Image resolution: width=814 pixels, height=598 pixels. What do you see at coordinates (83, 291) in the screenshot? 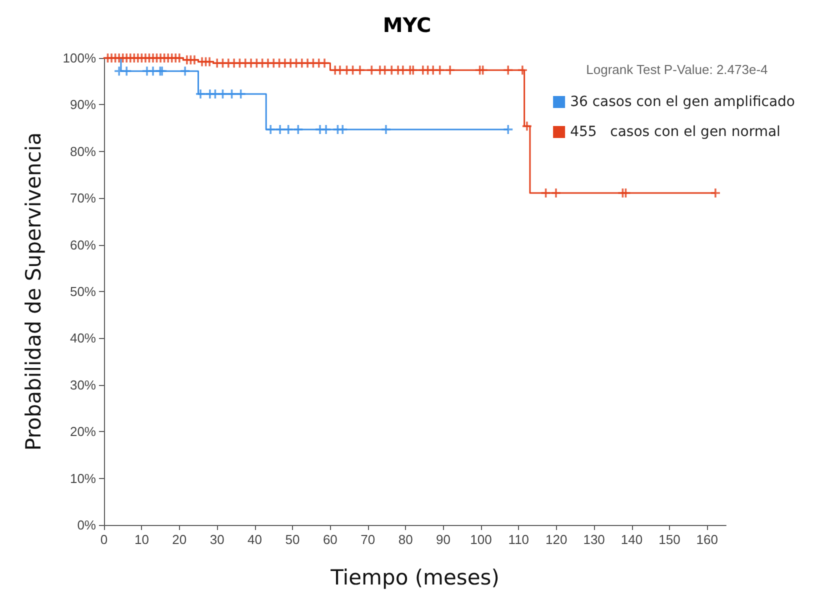
I see `y-tick-label: 50%` at bounding box center [83, 291].